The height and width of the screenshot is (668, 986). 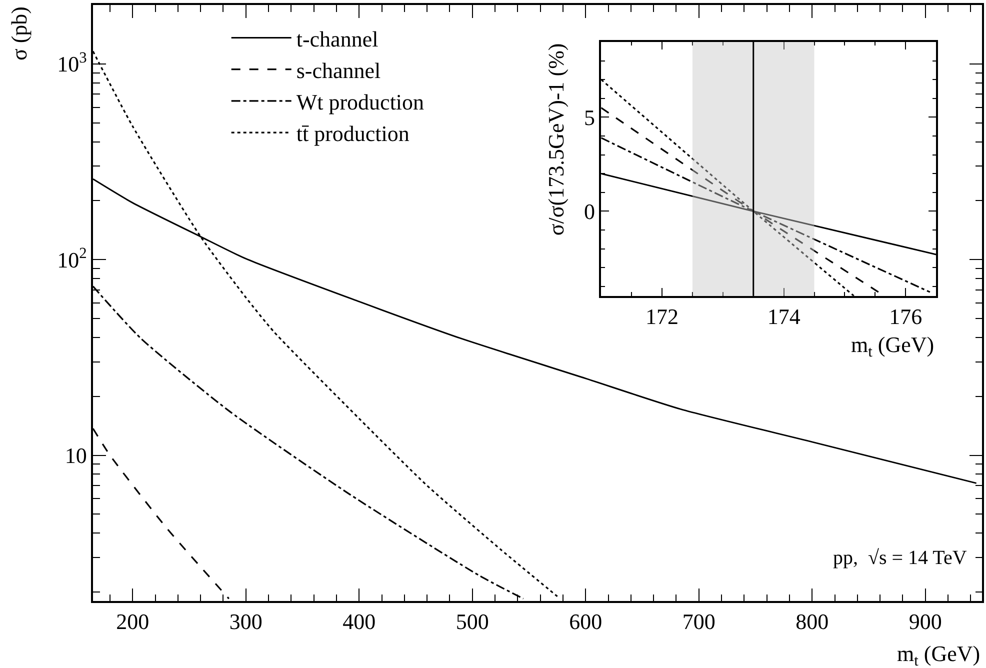 I want to click on y-tick-label: 10$^{3}$, so click(x=72, y=63).